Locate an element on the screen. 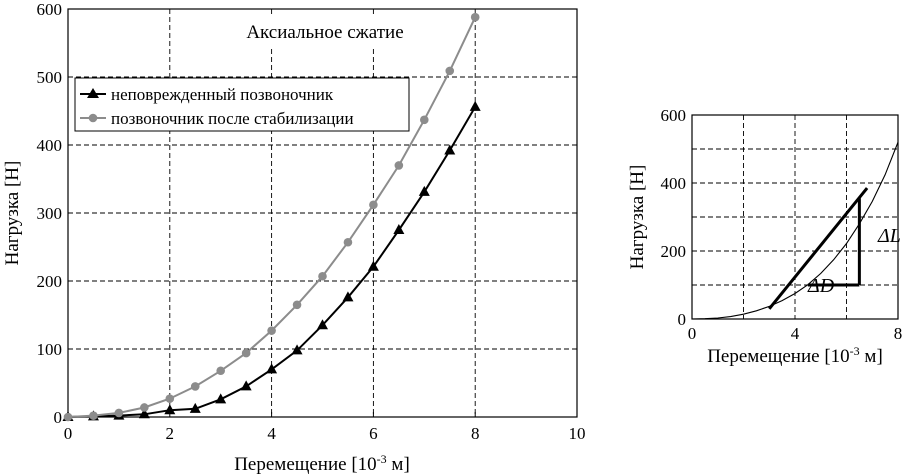 This screenshot has height=476, width=902. y-tick-label: 400 is located at coordinates (50, 145).